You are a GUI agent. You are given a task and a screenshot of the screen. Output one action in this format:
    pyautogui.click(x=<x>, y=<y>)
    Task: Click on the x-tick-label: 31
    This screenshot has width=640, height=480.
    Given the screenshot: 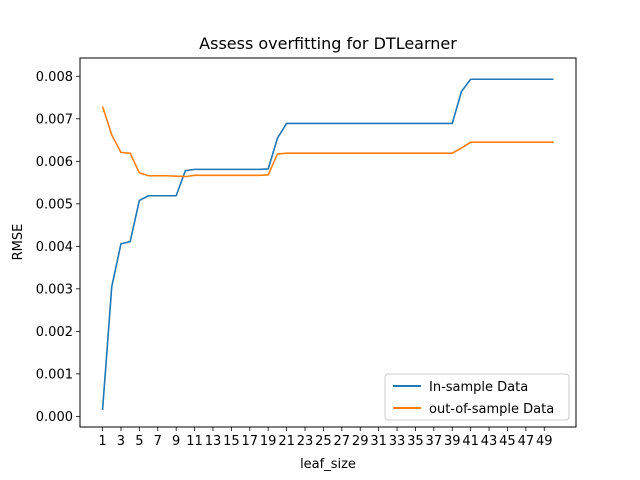 What is the action you would take?
    pyautogui.click(x=378, y=441)
    